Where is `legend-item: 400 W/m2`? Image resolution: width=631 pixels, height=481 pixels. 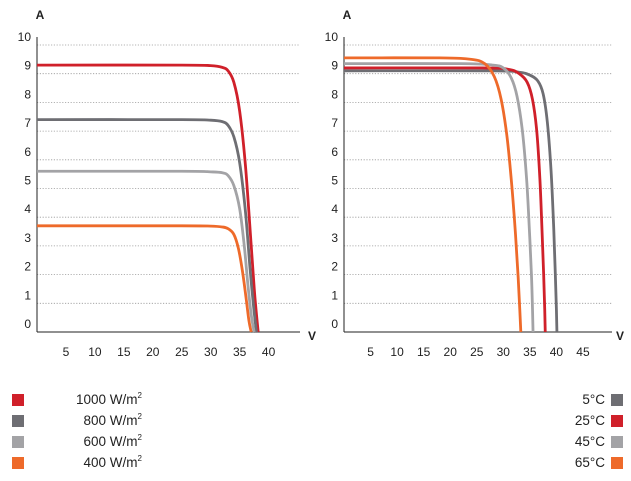
legend-item: 400 W/m2 is located at coordinates (77, 463).